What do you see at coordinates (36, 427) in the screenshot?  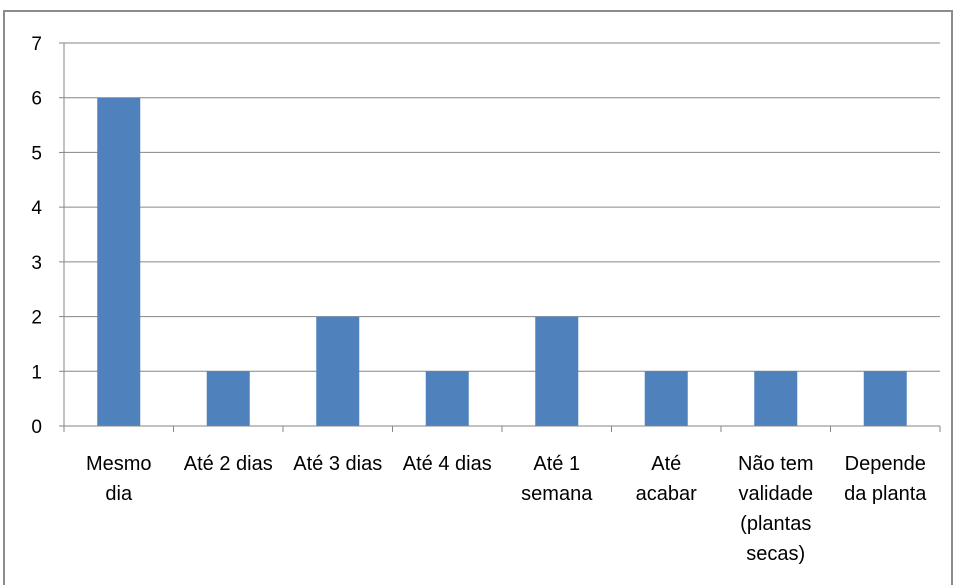 I see `y-tick-label: 0` at bounding box center [36, 427].